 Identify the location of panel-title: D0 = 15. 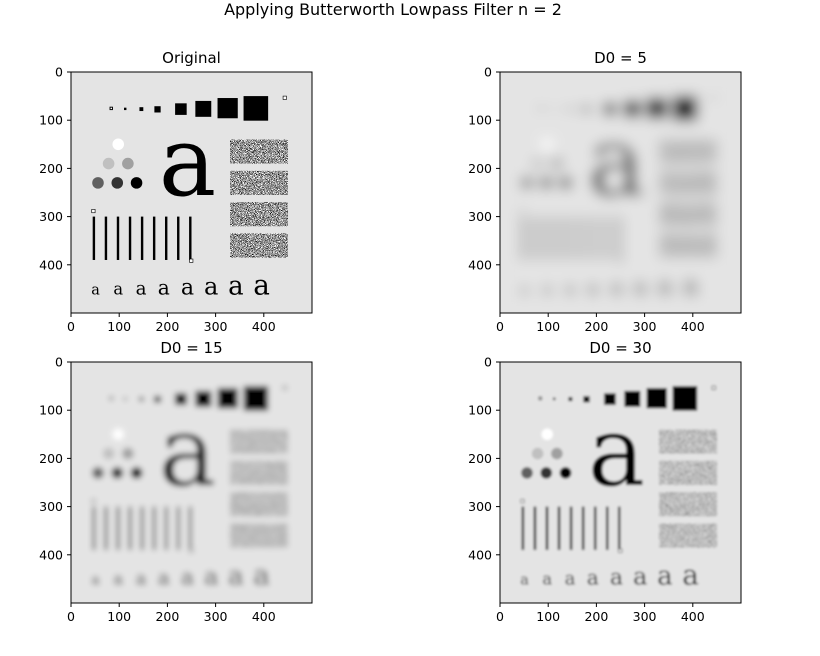
(191, 348).